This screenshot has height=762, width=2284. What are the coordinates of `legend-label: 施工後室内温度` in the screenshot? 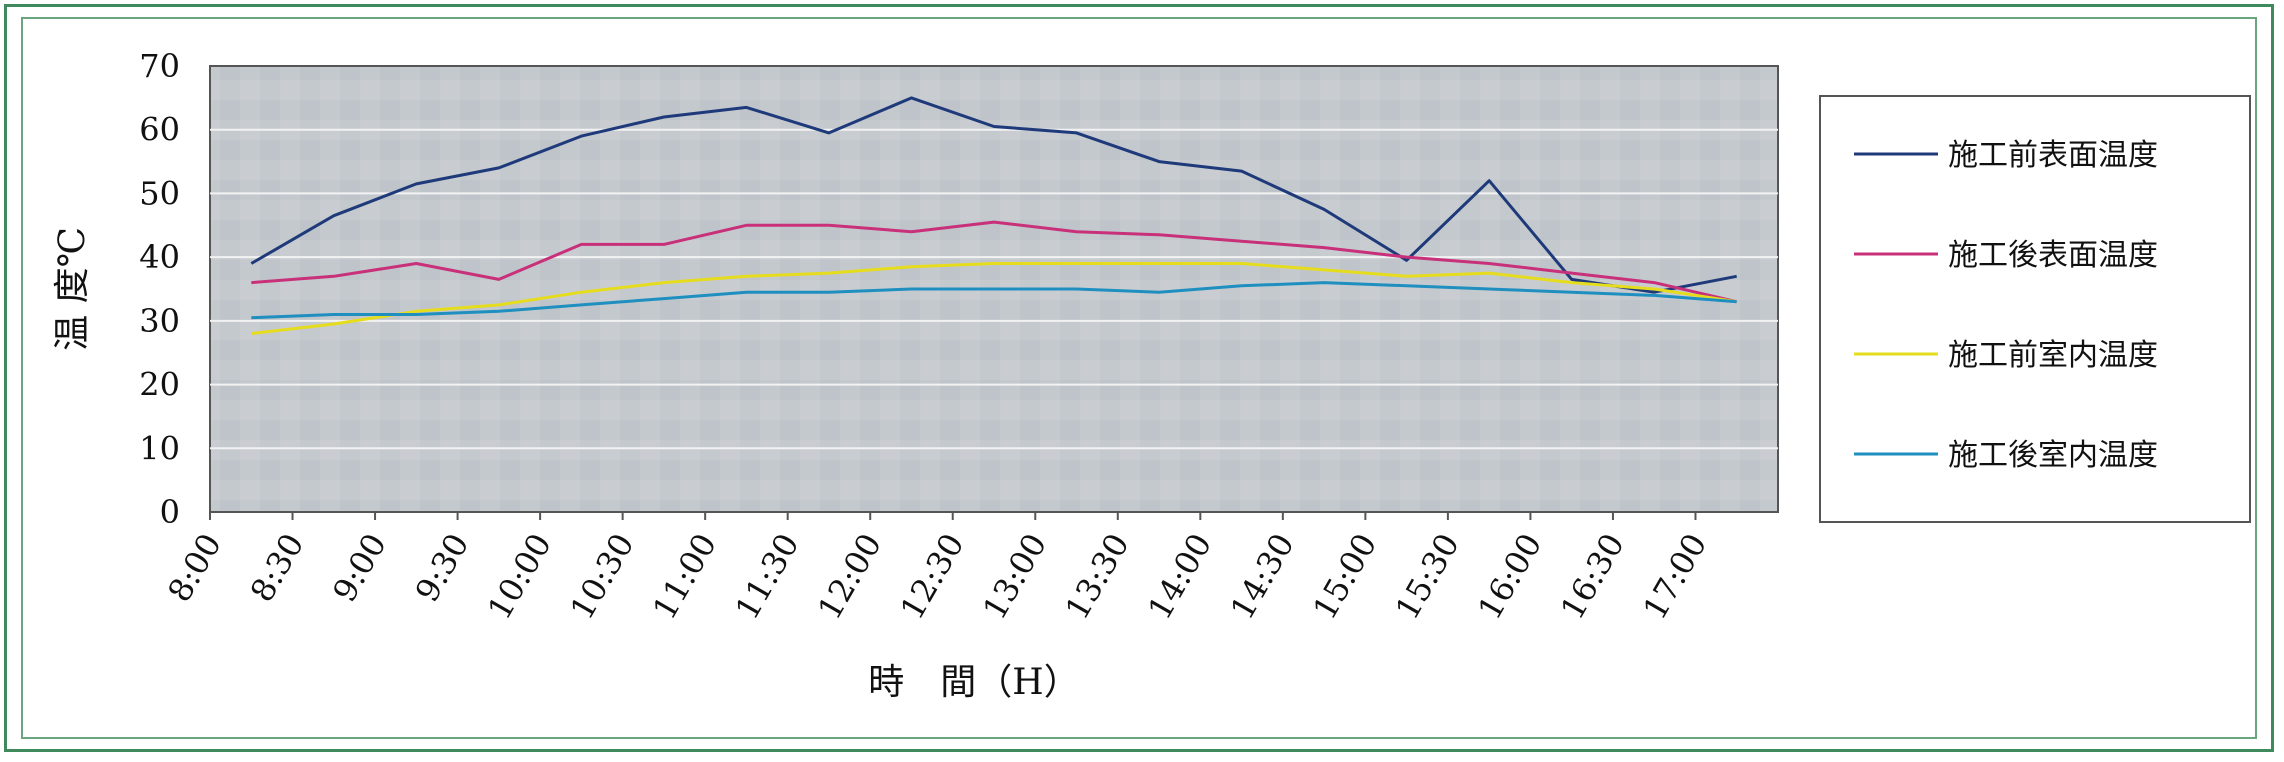 It's located at (2053, 455).